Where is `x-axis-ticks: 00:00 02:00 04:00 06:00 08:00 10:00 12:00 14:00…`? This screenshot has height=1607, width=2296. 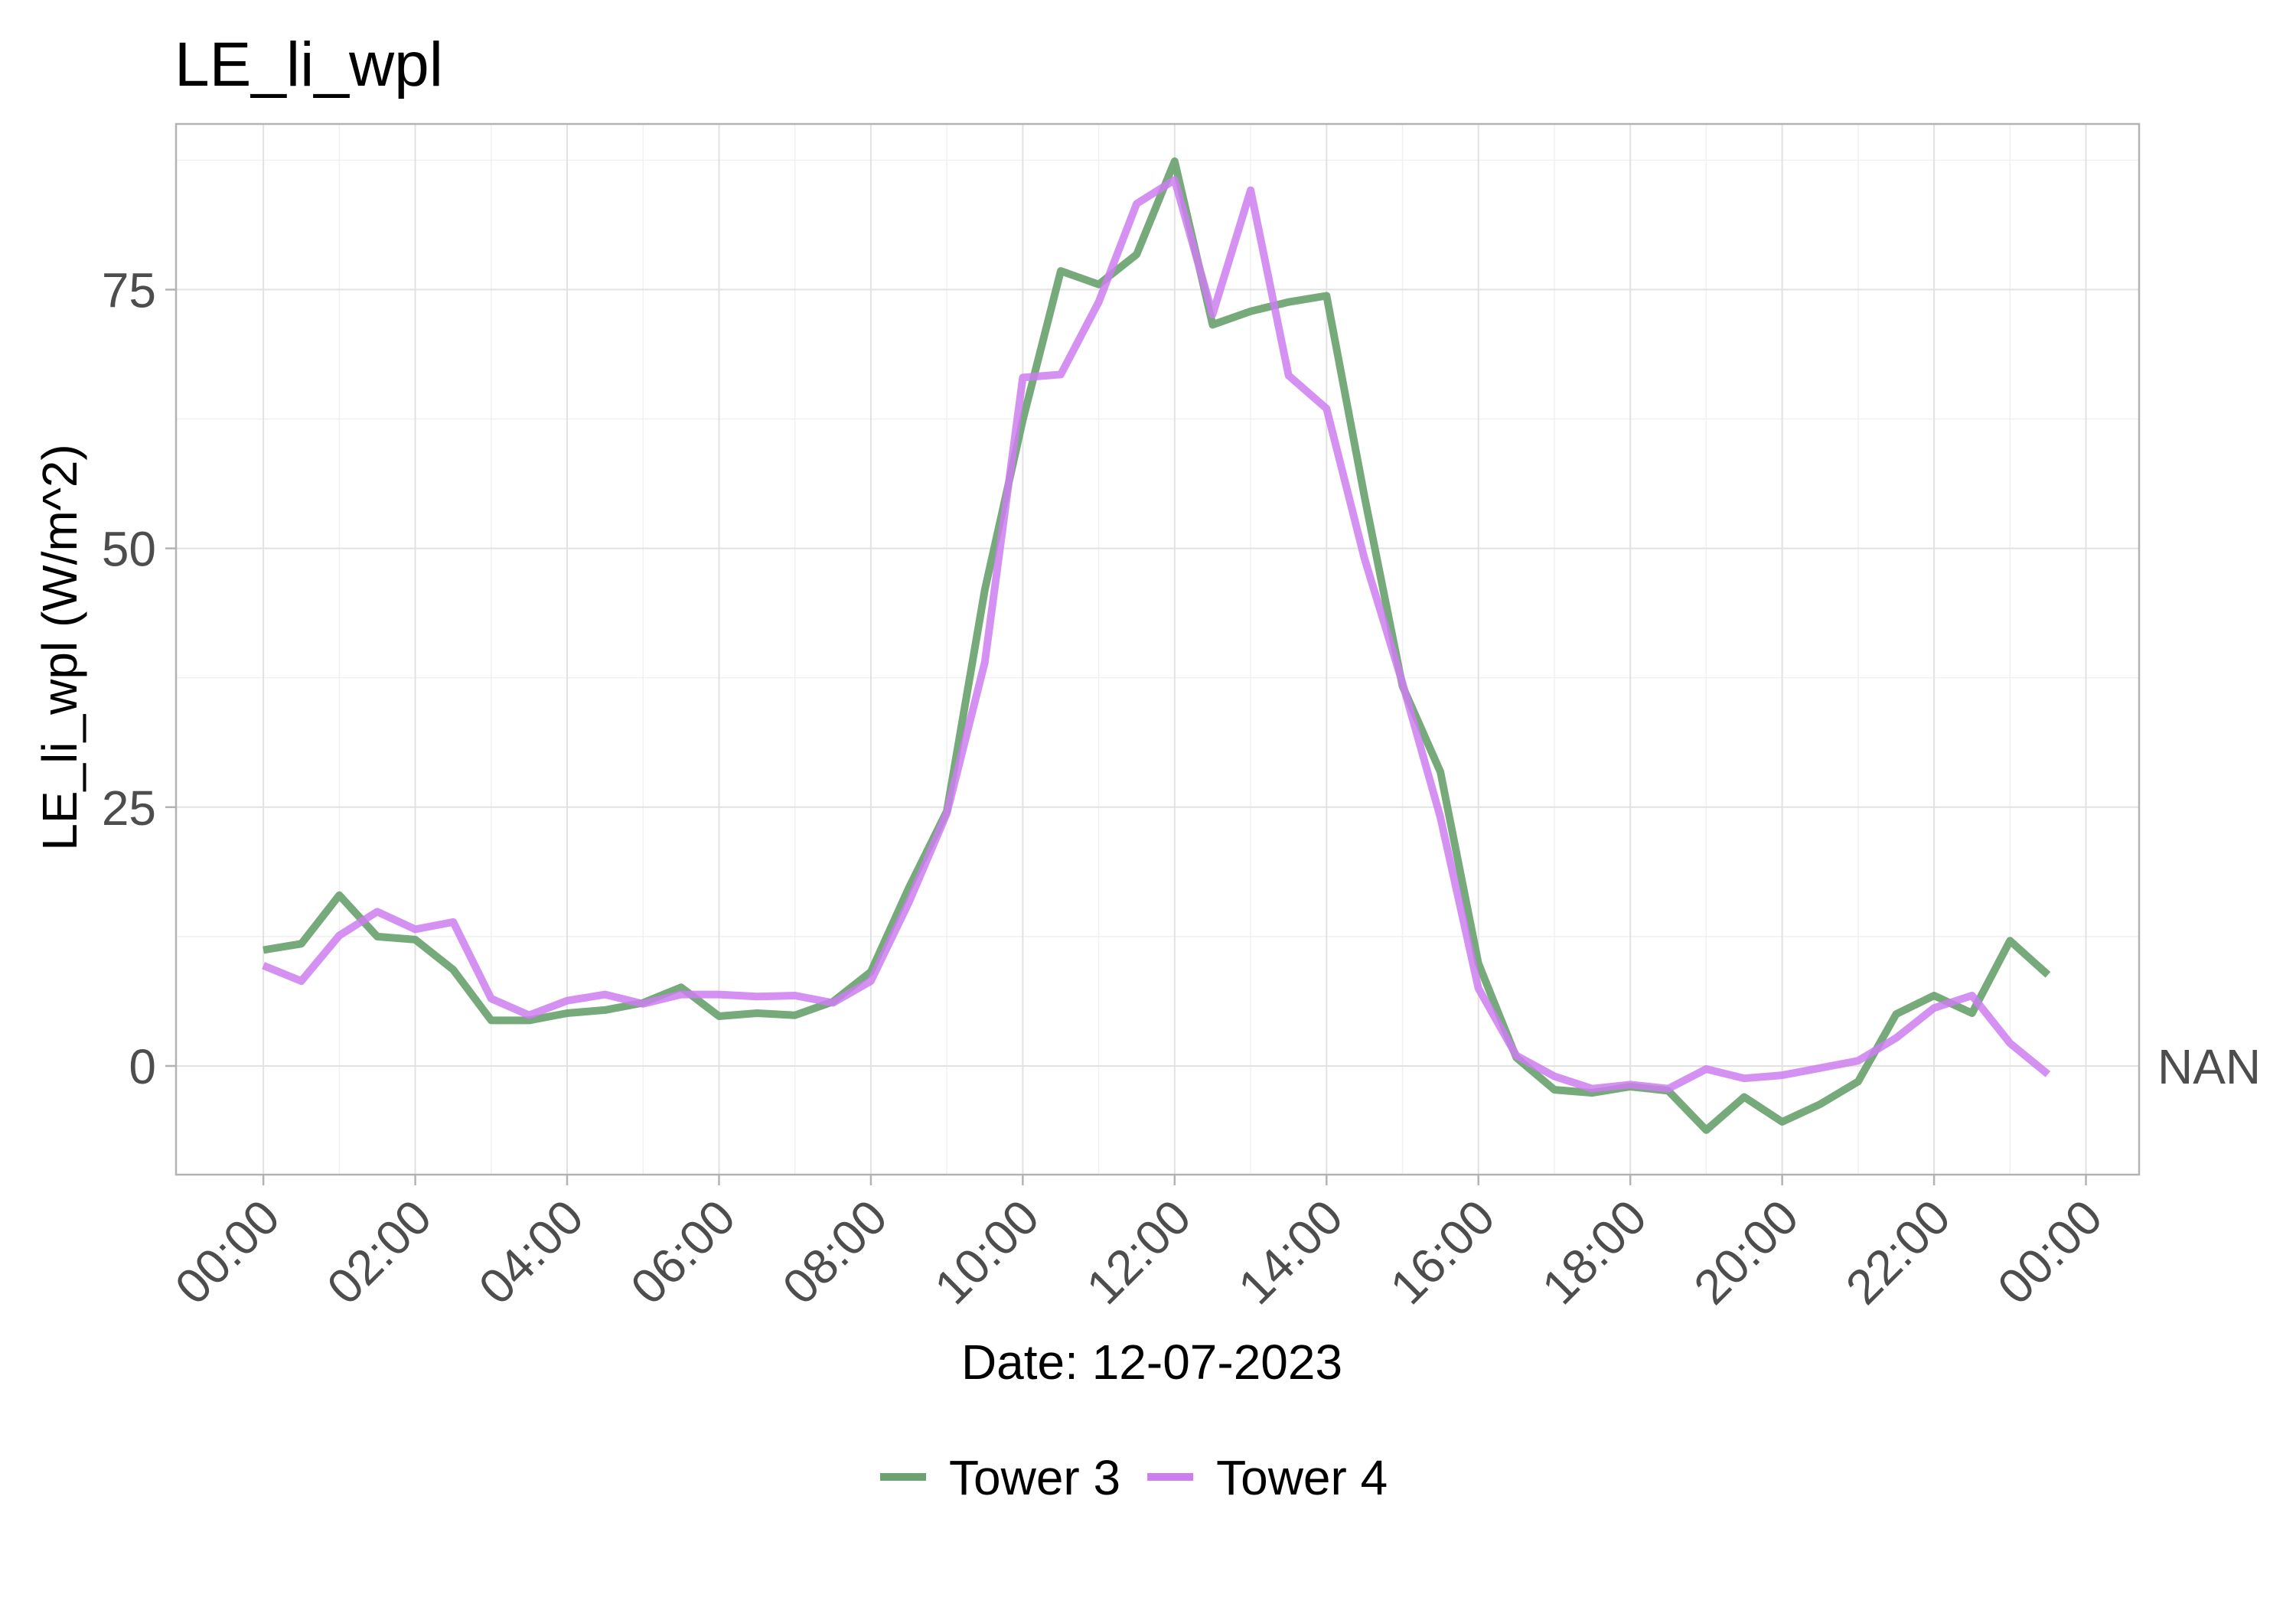
x-axis-ticks: 00:00 02:00 04:00 06:00 08:00 10:00 12:00 14:00… is located at coordinates (1138, 1245).